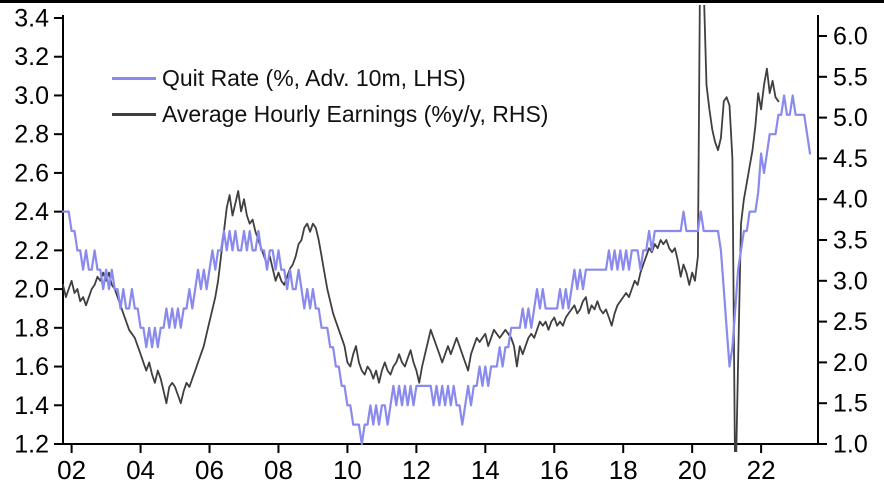  What do you see at coordinates (31, 57) in the screenshot?
I see `left-tick-label: 3.2` at bounding box center [31, 57].